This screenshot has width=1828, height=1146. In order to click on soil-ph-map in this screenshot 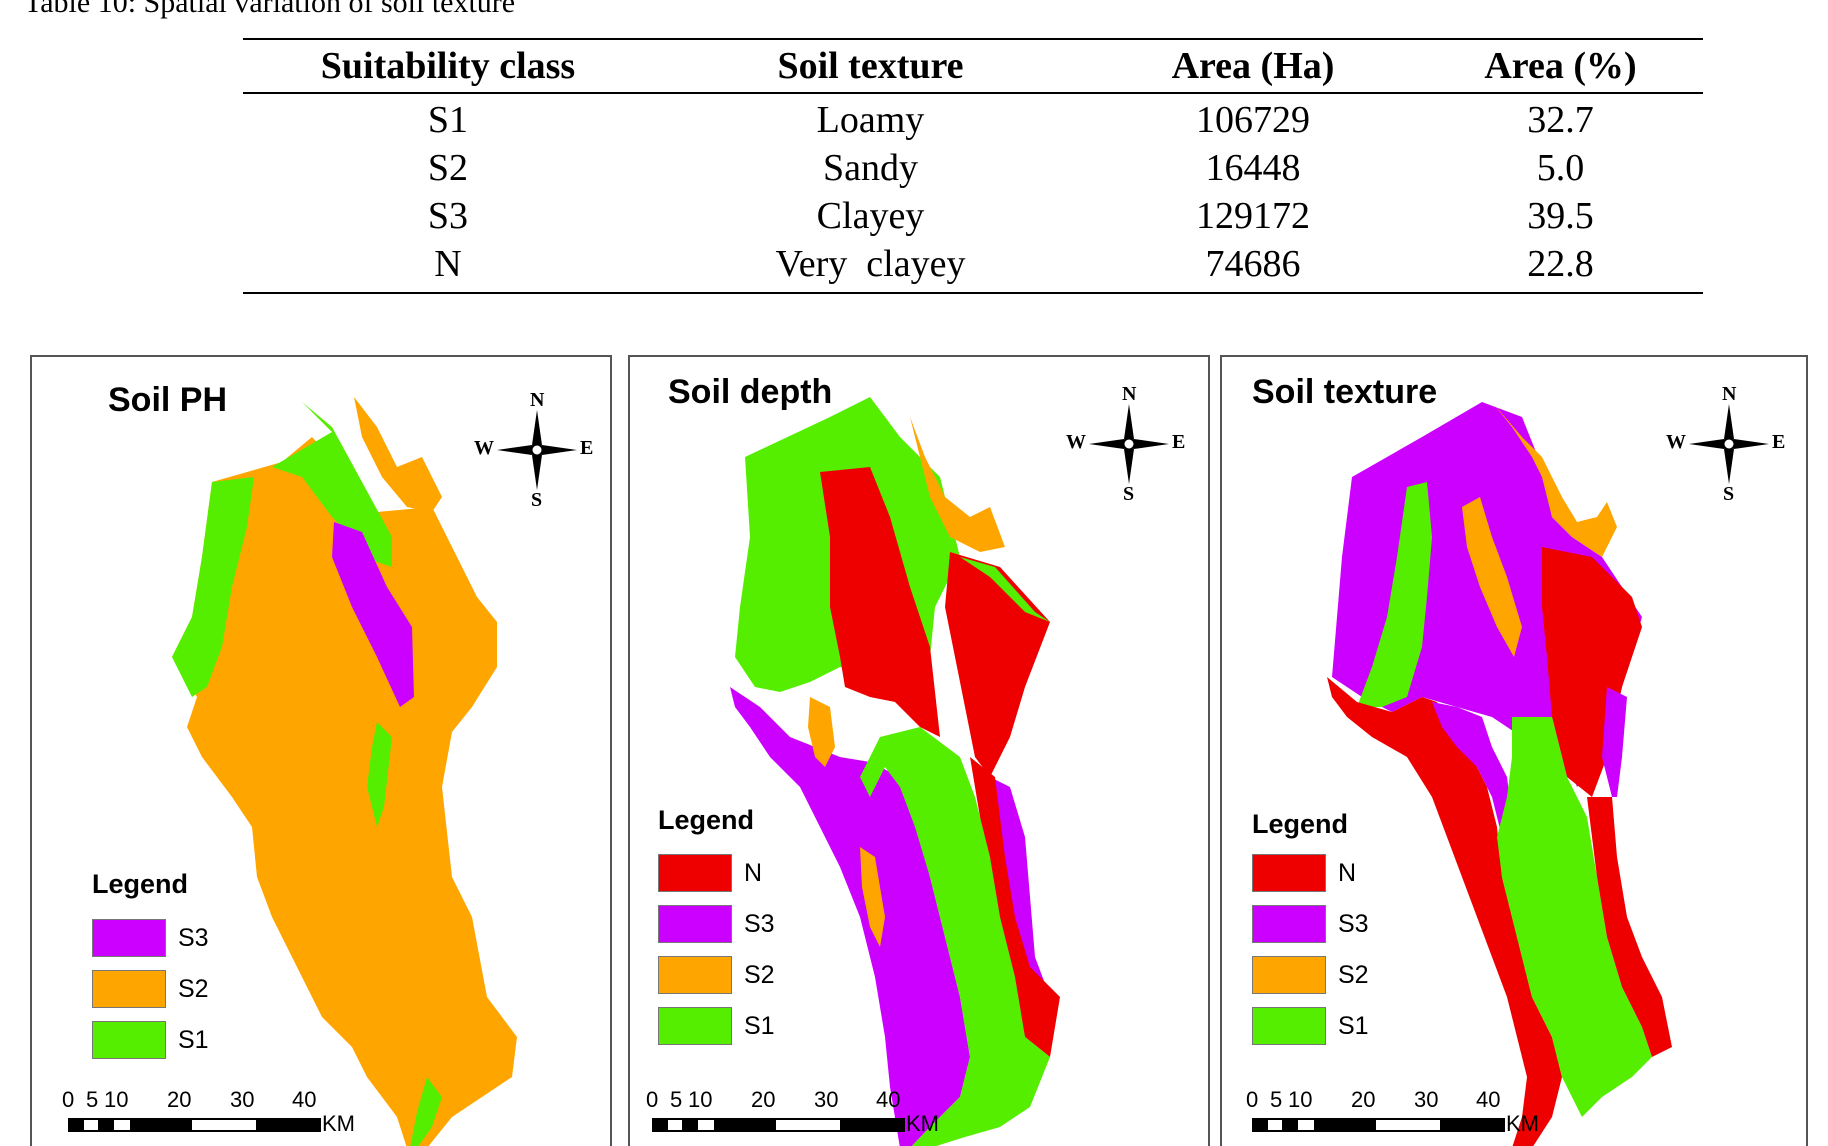, I will do `click(344, 771)`.